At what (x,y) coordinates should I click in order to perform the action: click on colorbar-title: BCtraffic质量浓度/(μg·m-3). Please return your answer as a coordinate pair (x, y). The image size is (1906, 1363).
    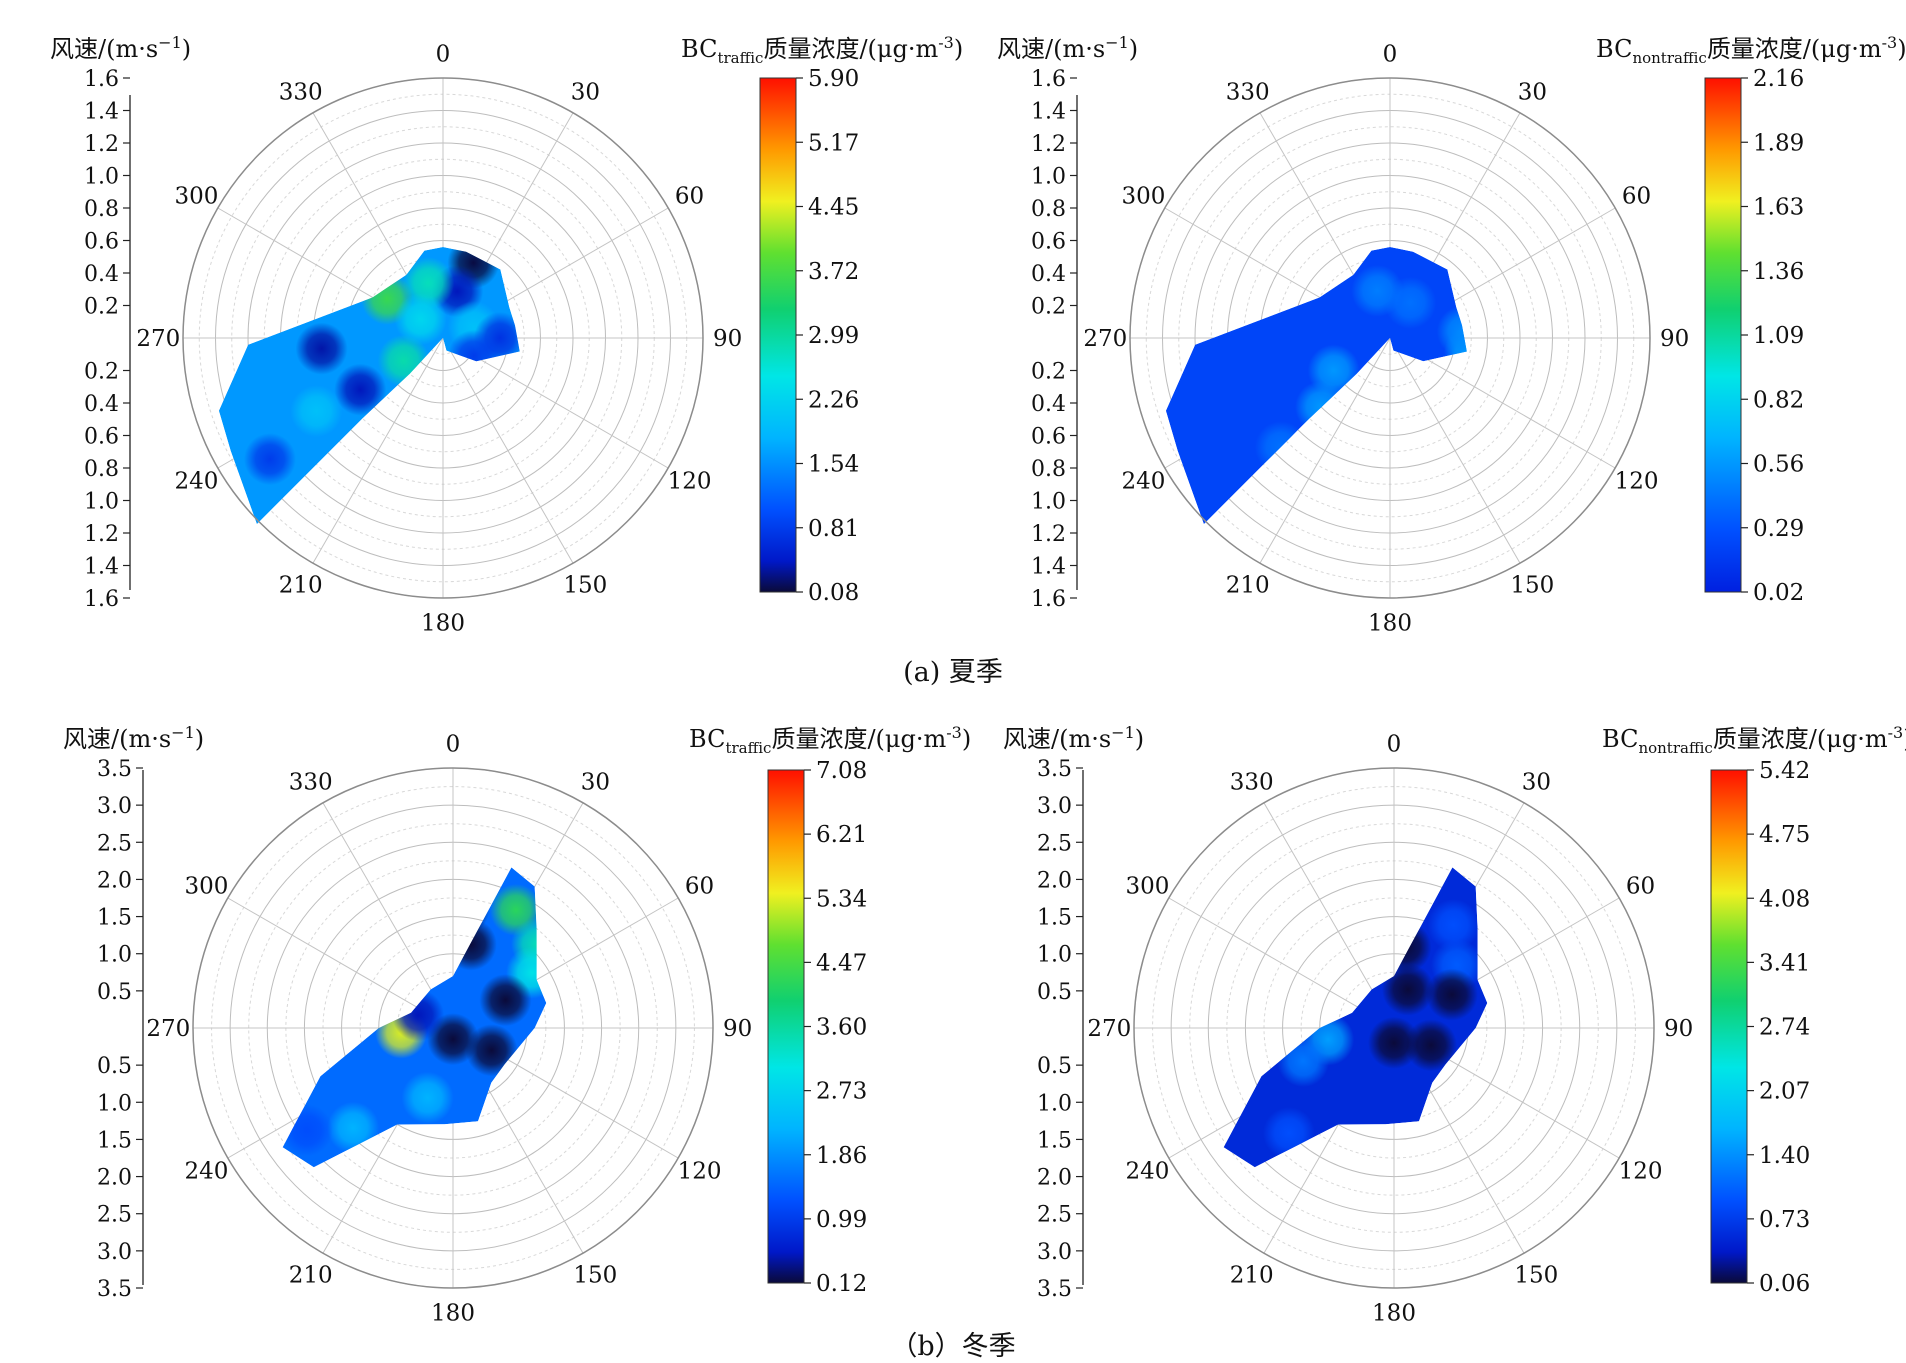
    Looking at the image, I should click on (822, 50).